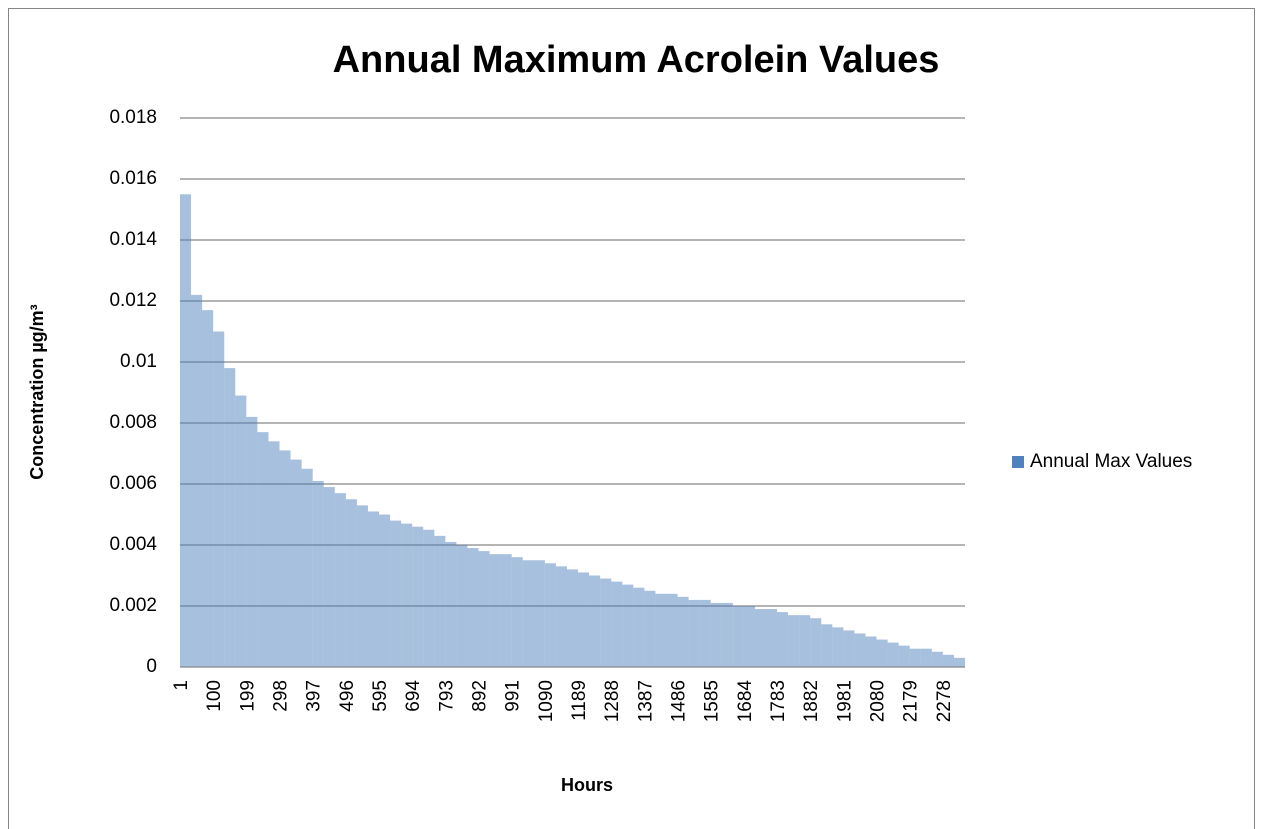 This screenshot has height=829, width=1263. What do you see at coordinates (645, 701) in the screenshot?
I see `x-tick-label: 1387` at bounding box center [645, 701].